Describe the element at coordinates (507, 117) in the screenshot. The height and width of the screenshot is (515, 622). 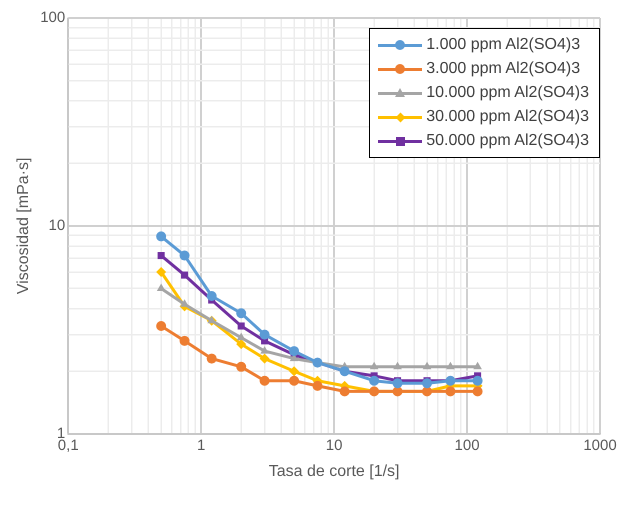
I see `legend-label: 30.000 ppm Al2(SO4)3` at that location.